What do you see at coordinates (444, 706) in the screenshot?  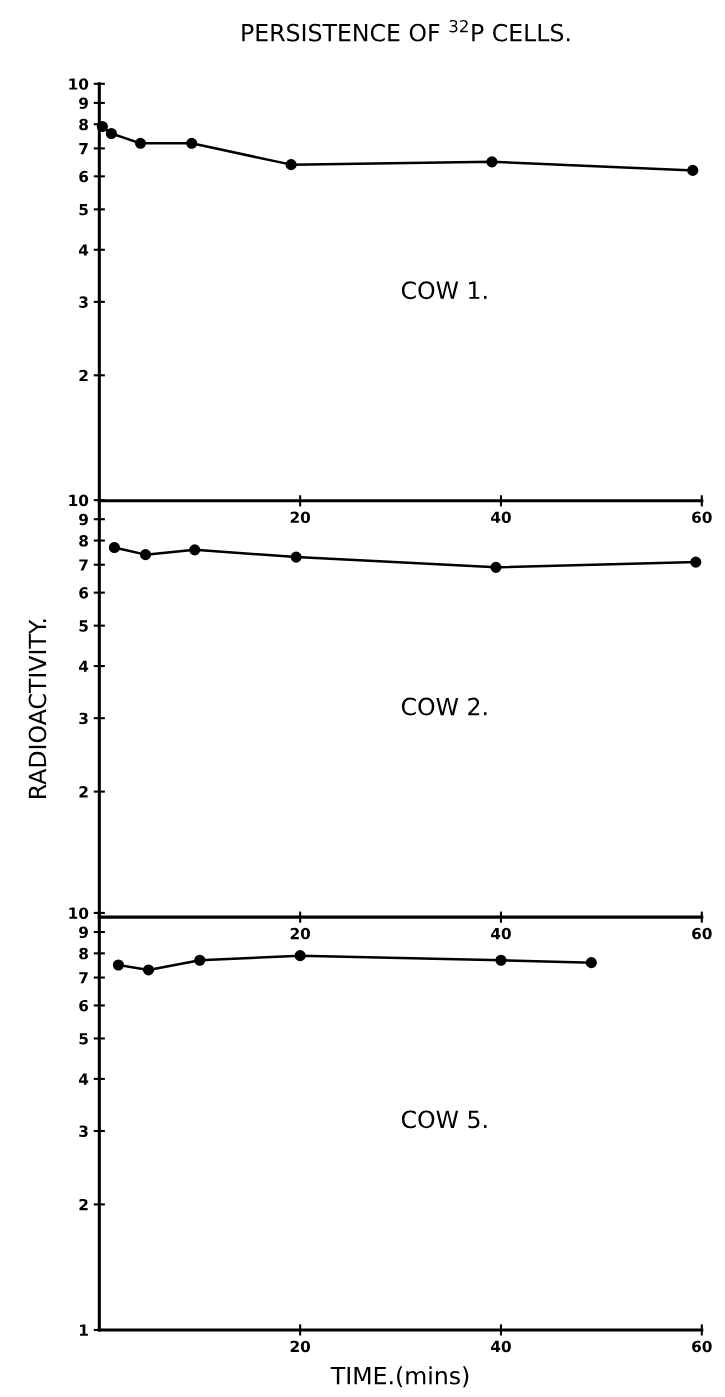 I see `annotation: COW 2.` at bounding box center [444, 706].